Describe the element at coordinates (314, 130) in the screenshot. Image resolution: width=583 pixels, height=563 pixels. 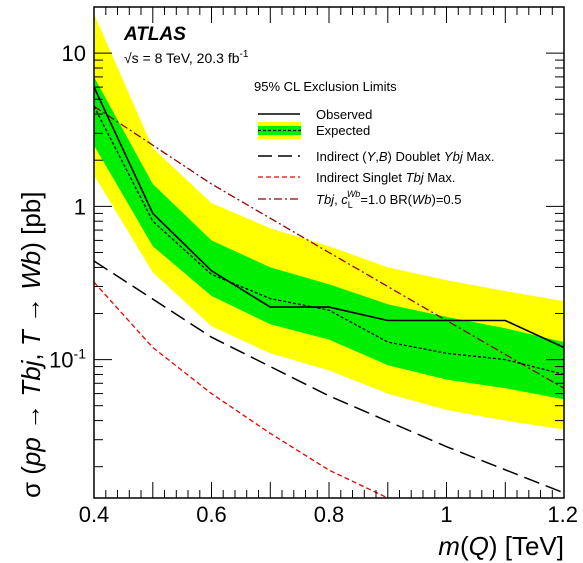
I see `legend-item-expected: Expected` at that location.